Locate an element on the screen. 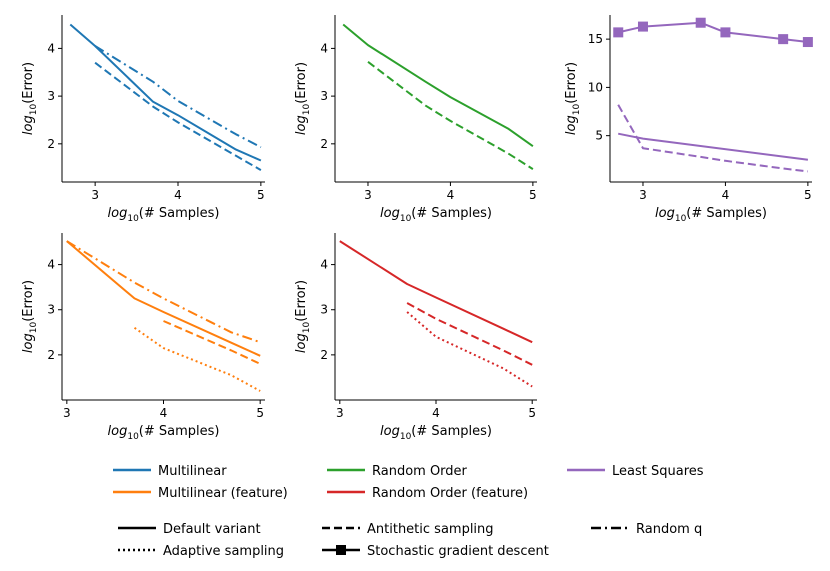 This screenshot has width=830, height=571. legend-label: Antithetic sampling is located at coordinates (430, 529).